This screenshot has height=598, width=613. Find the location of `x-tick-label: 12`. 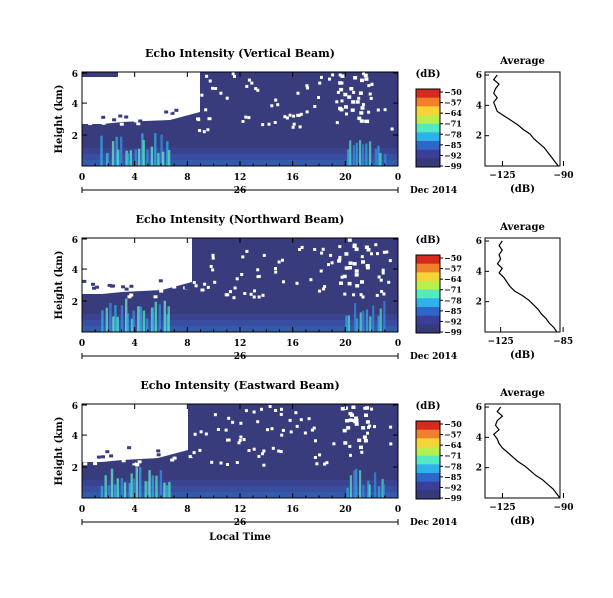

x-tick-label: 12 is located at coordinates (240, 178).